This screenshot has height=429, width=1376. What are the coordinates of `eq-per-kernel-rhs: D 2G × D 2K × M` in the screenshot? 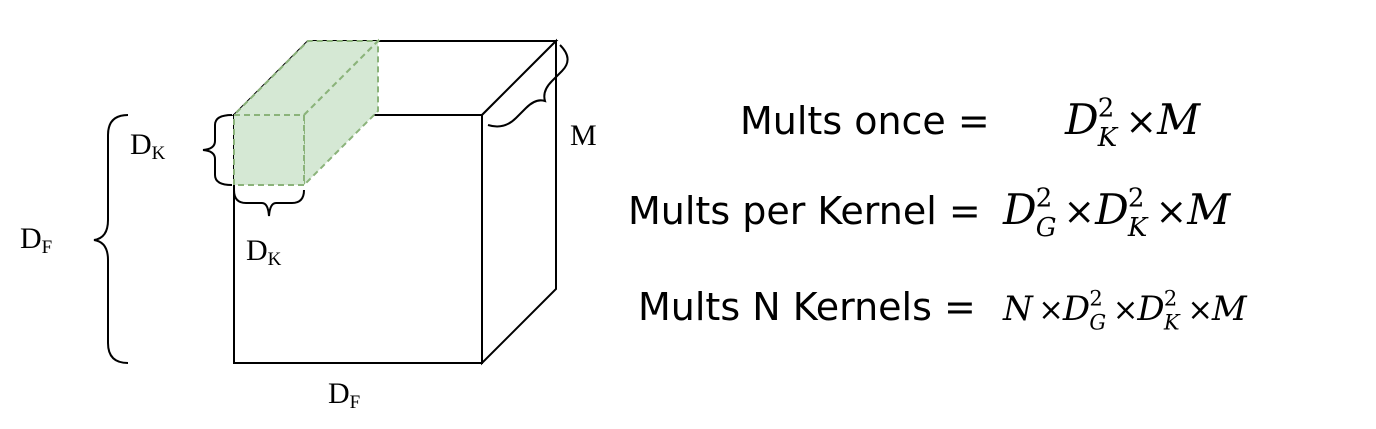 It's located at (1116, 212).